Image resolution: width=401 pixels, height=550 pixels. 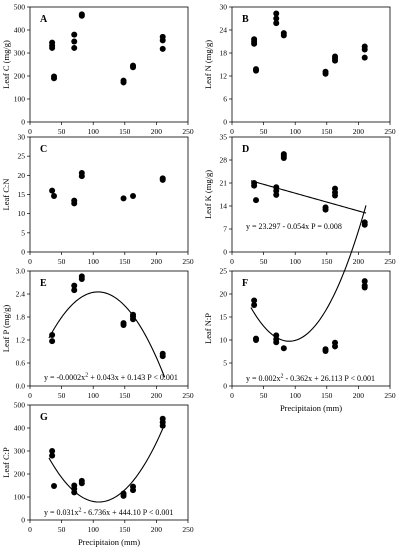 I want to click on y-tick-label: 15, so click(x=22, y=194).